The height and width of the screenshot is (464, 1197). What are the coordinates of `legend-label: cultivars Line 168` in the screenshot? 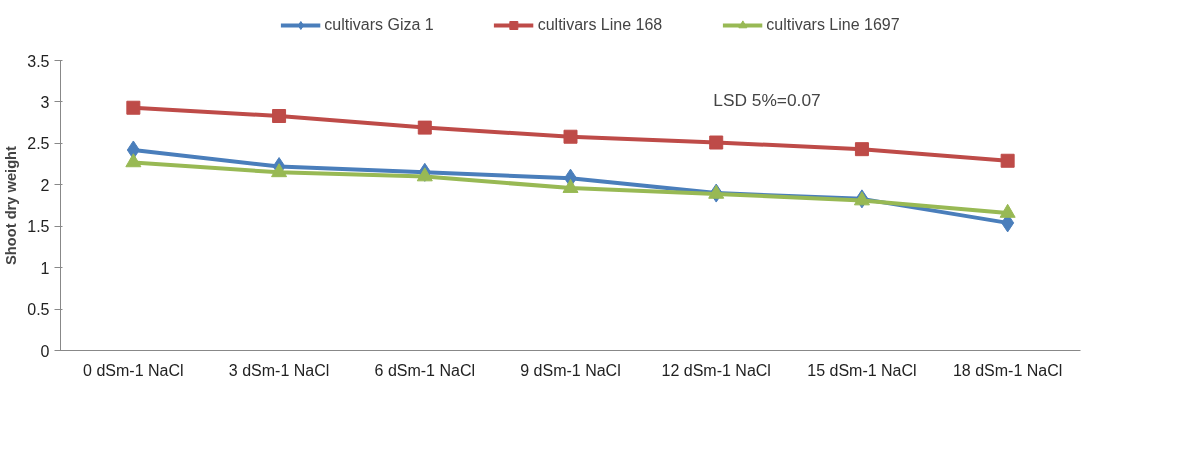 It's located at (600, 25).